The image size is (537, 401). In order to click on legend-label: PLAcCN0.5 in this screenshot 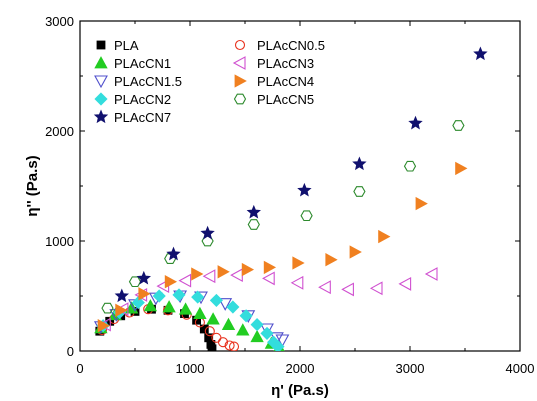, I will do `click(291, 45)`.